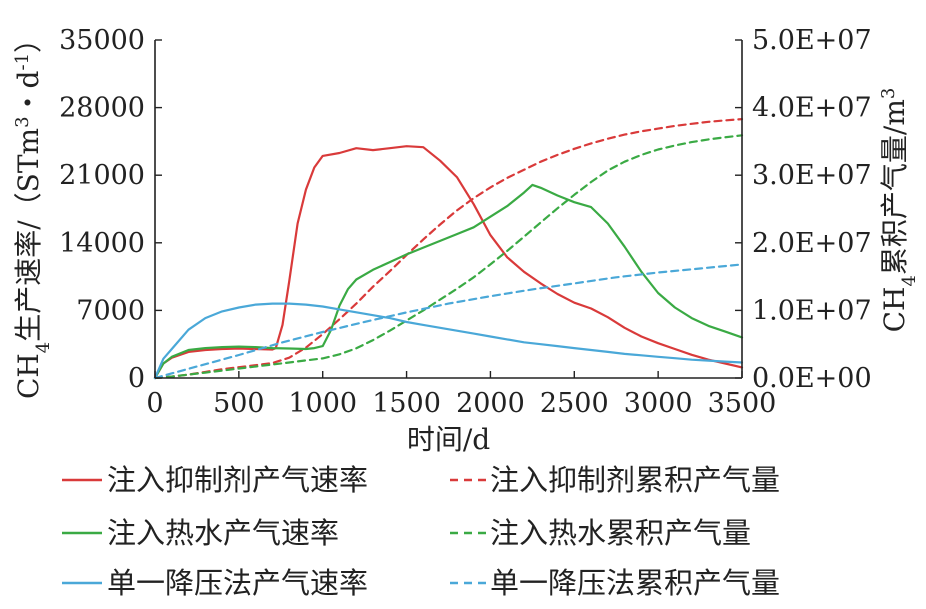 The height and width of the screenshot is (609, 926). What do you see at coordinates (812, 243) in the screenshot?
I see `y-right-tick-label: 2.0E+07` at bounding box center [812, 243].